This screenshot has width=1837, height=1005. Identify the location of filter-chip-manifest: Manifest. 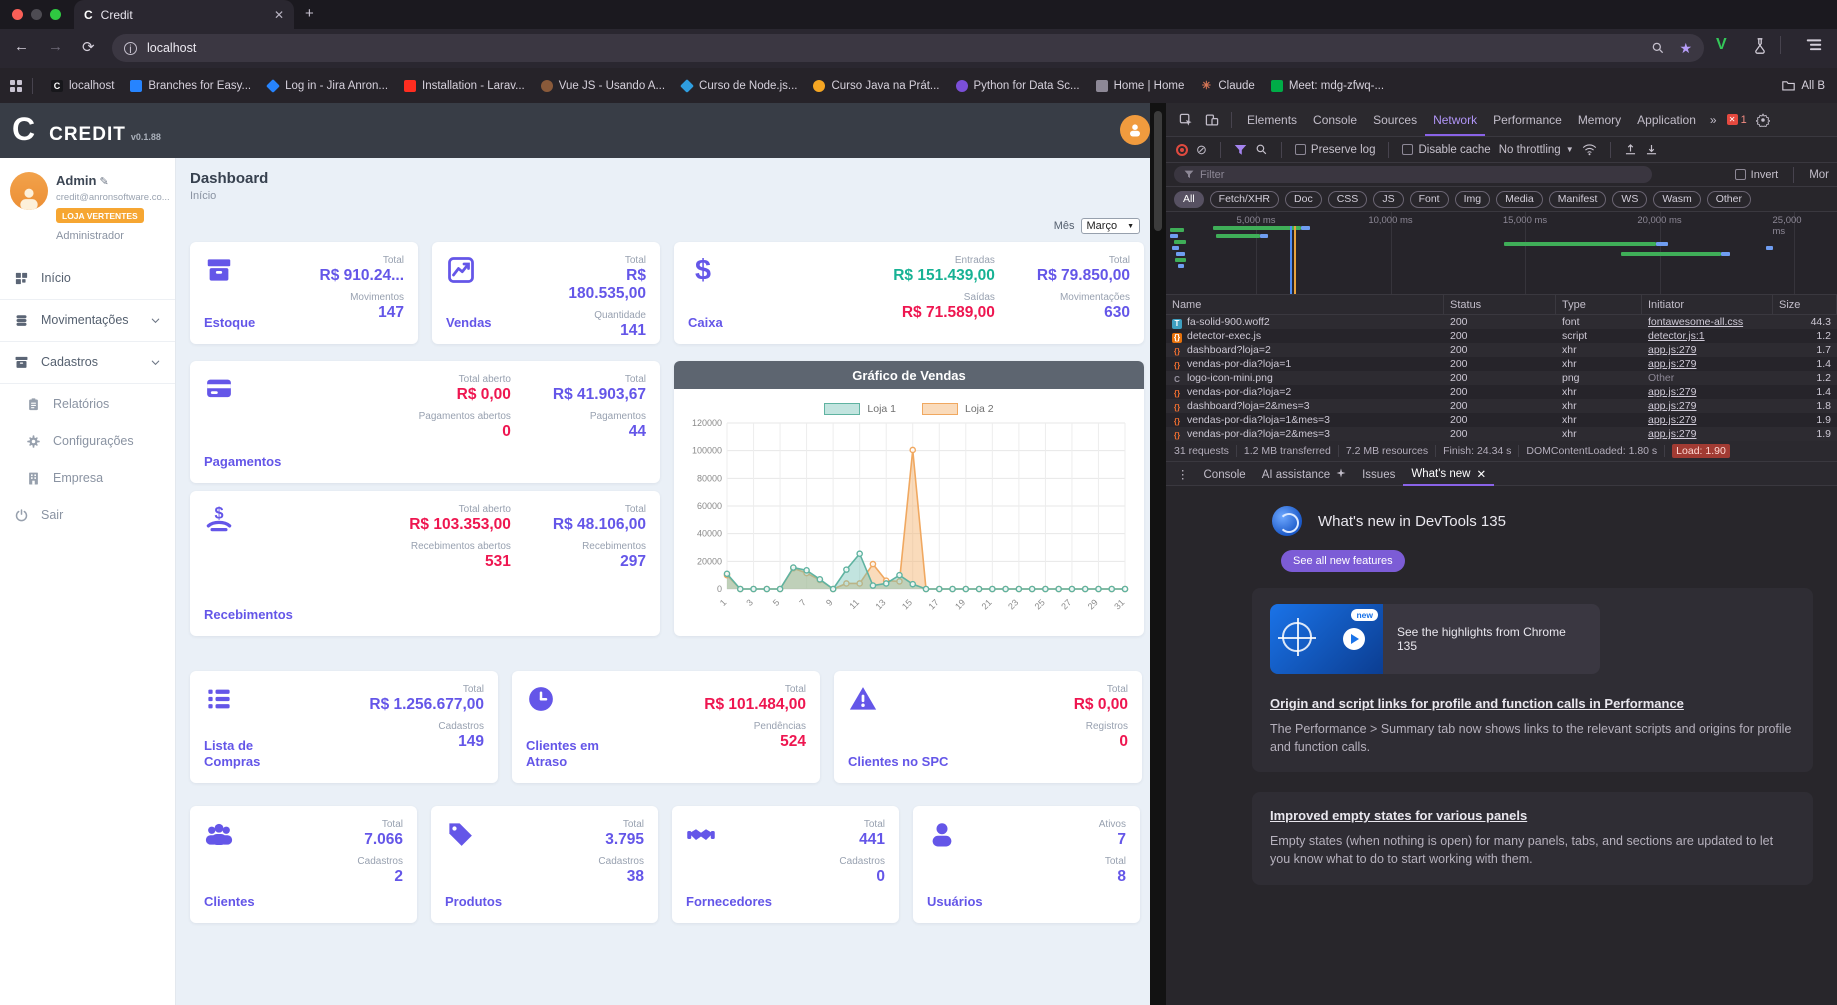
(1577, 199).